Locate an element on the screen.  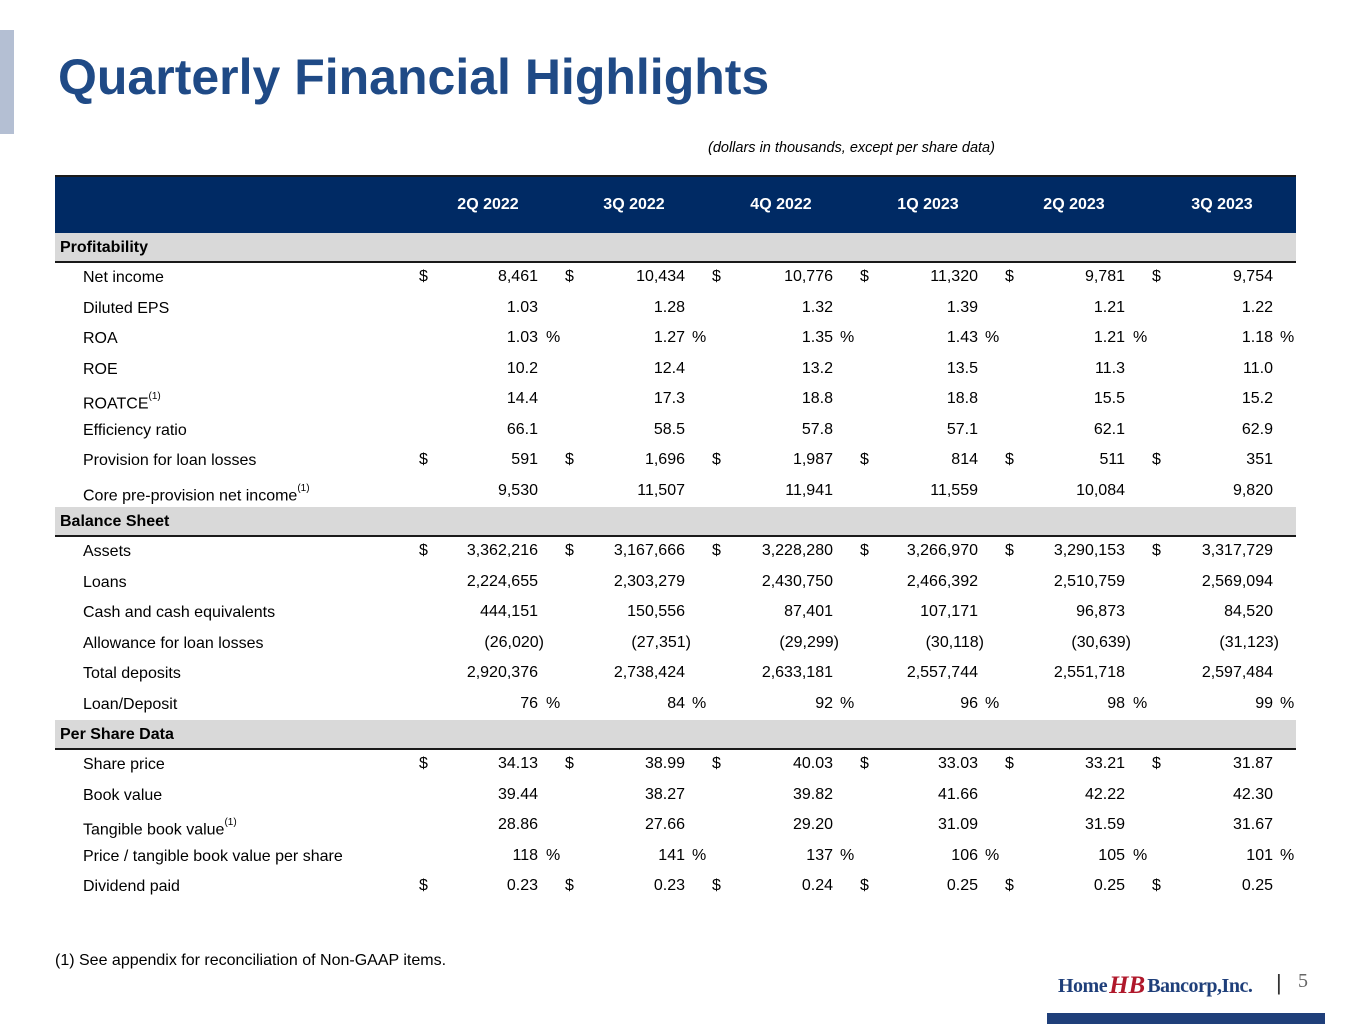
cell-value: 1,987 is located at coordinates (812, 459).